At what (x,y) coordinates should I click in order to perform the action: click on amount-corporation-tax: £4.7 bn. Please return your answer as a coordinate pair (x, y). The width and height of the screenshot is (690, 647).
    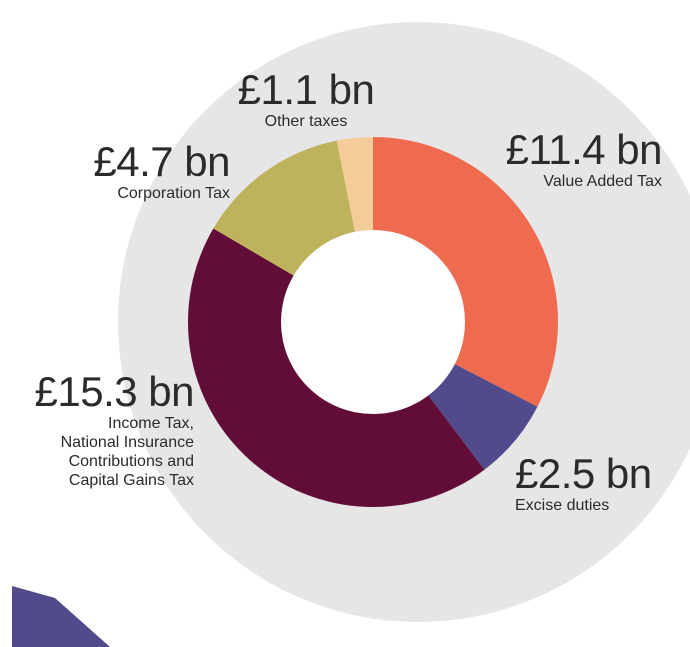
    Looking at the image, I should click on (161, 161).